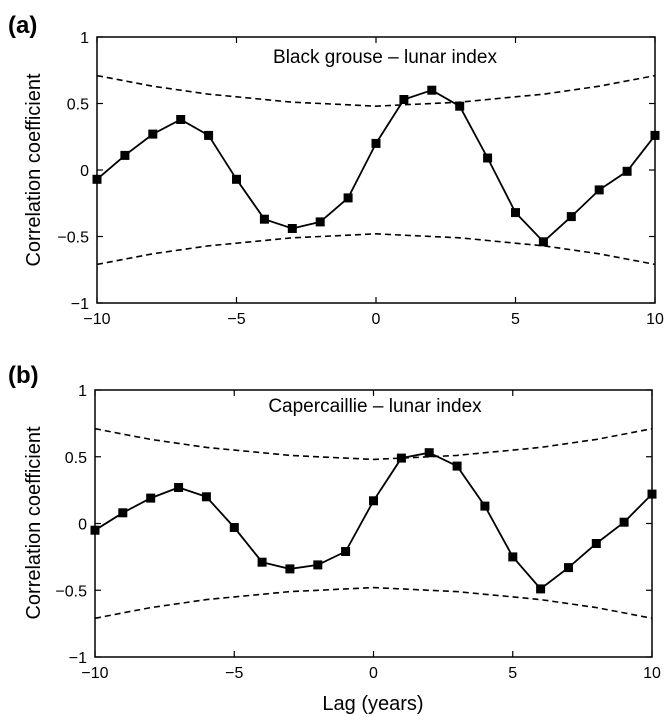 The height and width of the screenshot is (721, 665). I want to click on x-axis-label: Lag (years), so click(372, 704).